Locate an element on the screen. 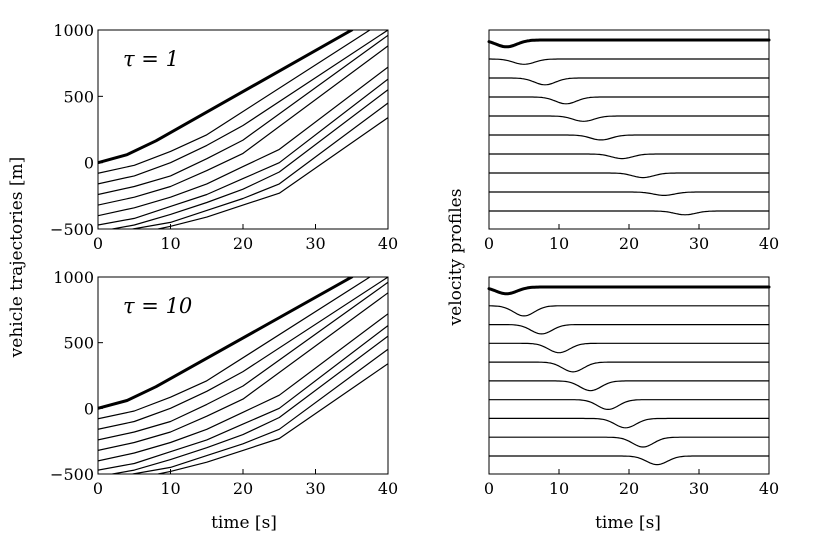 The height and width of the screenshot is (543, 830). vel3-xtick-label: 10 is located at coordinates (559, 488).